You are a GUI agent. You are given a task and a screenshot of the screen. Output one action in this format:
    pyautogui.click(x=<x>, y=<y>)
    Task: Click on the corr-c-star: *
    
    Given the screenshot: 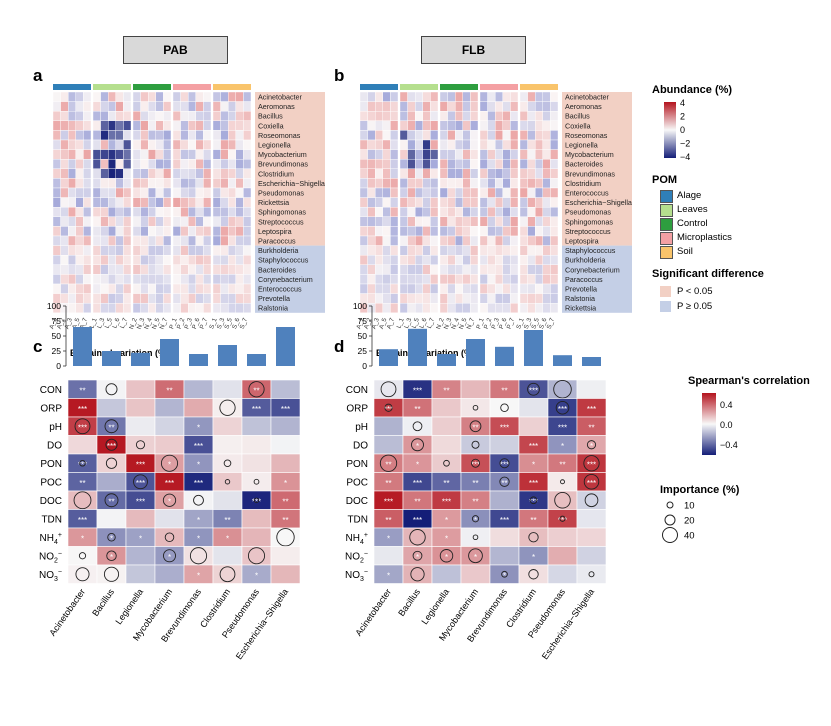 What is the action you would take?
    pyautogui.click(x=82, y=538)
    